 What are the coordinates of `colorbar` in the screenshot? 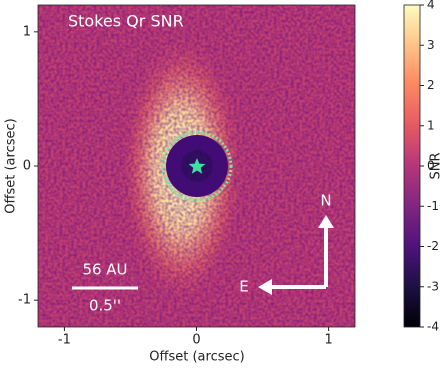 It's located at (412, 166).